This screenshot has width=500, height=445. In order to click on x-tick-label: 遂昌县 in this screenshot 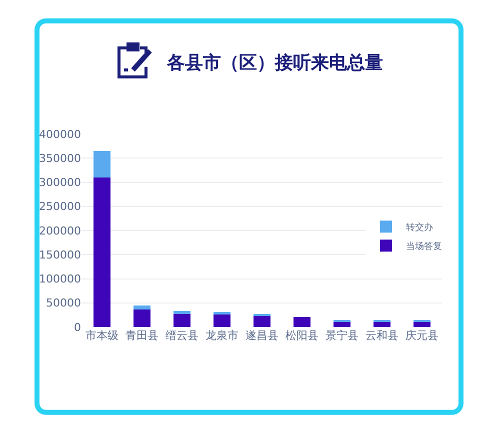, I will do `click(262, 335)`.